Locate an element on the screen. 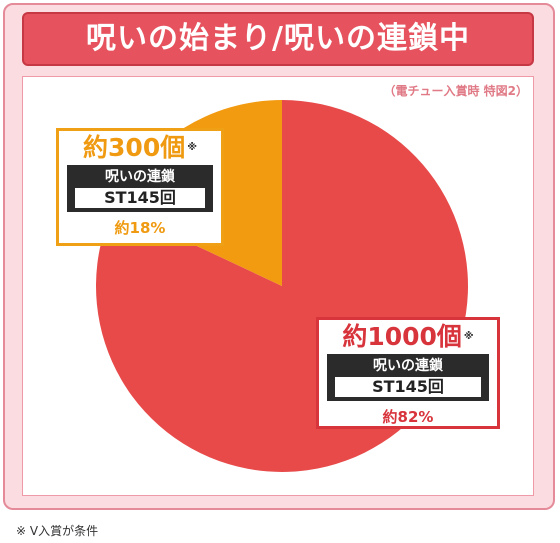 The image size is (560, 543). callout-1000: 約1000個 ※ 呪いの連鎖 ST145回 約82% is located at coordinates (408, 373).